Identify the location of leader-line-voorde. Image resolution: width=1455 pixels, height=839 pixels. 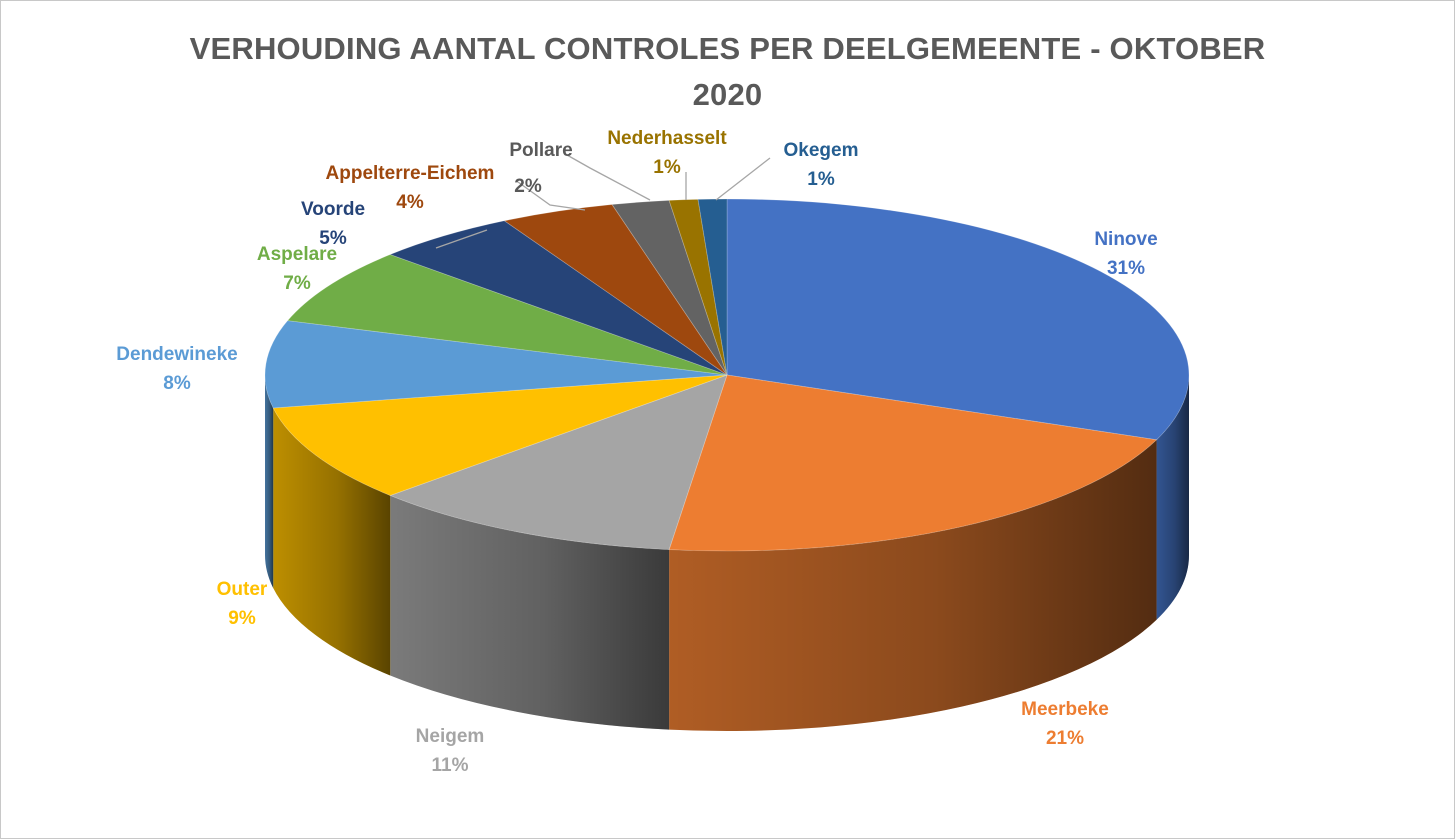
(461, 239).